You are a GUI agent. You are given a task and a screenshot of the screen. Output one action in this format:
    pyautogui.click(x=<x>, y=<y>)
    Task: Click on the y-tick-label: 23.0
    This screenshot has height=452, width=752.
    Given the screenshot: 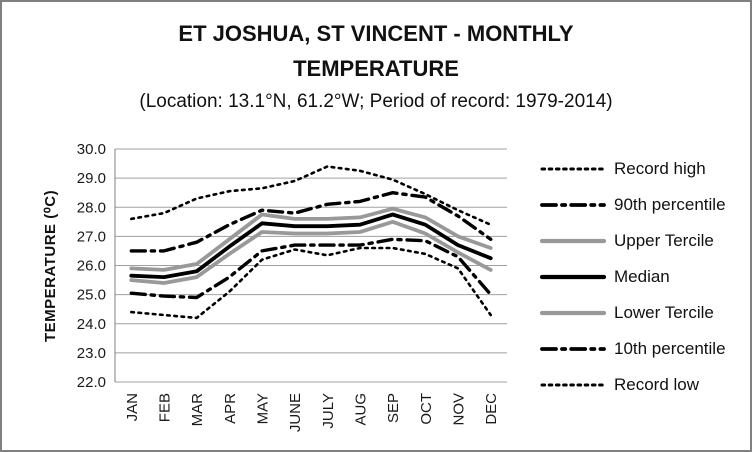 What is the action you would take?
    pyautogui.click(x=91, y=353)
    